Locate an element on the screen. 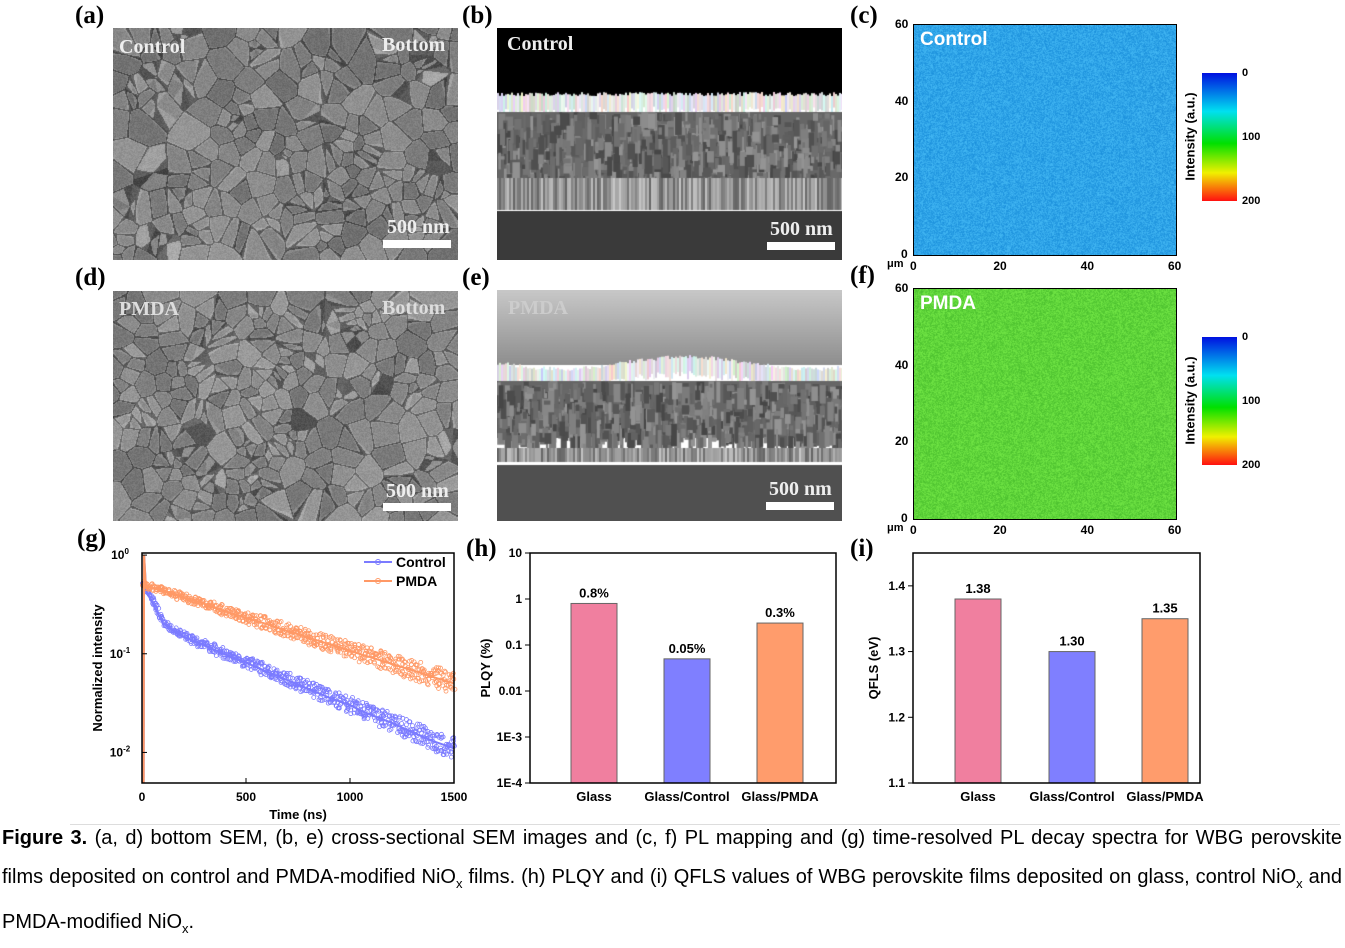 The height and width of the screenshot is (948, 1345). y-tick-label: 1.1 is located at coordinates (896, 783).